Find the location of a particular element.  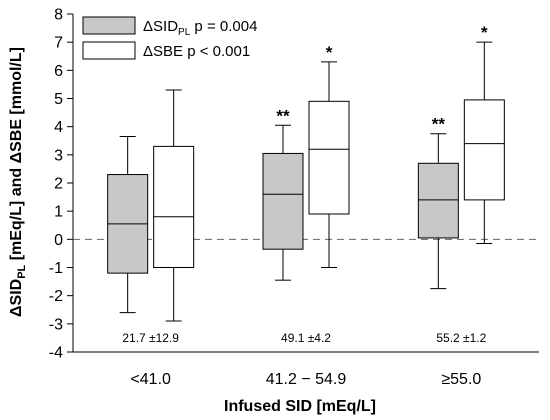

x-axis: <41.0 41.2 − 54.9 ≥55.0 is located at coordinates (306, 369).